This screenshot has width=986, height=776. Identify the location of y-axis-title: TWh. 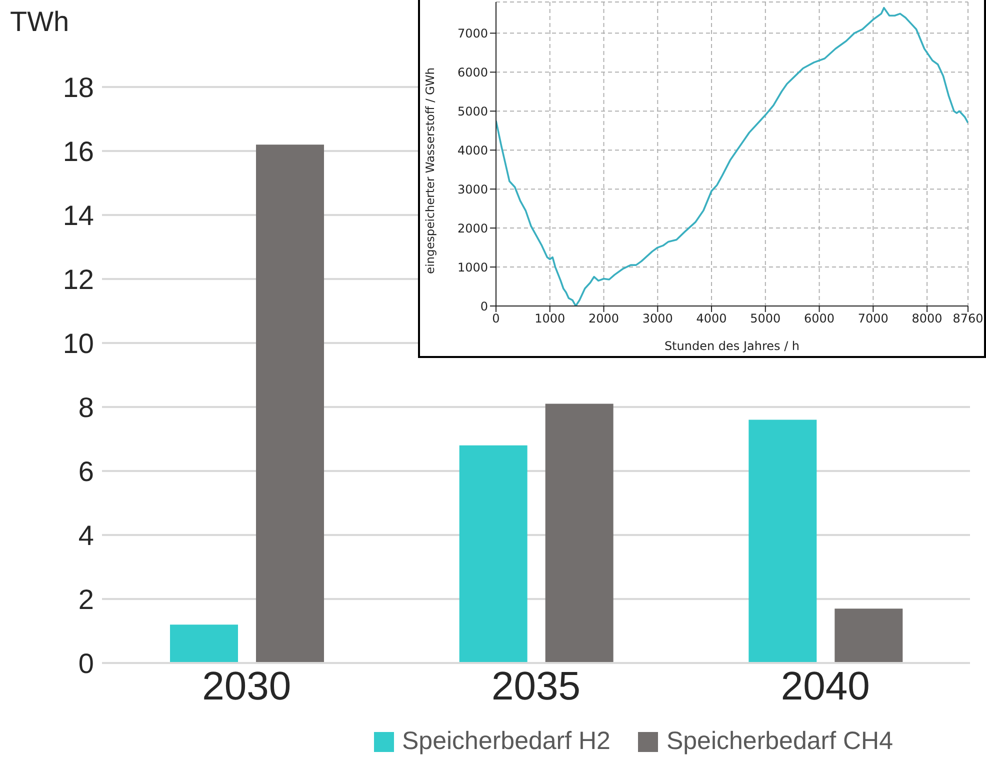
(40, 22).